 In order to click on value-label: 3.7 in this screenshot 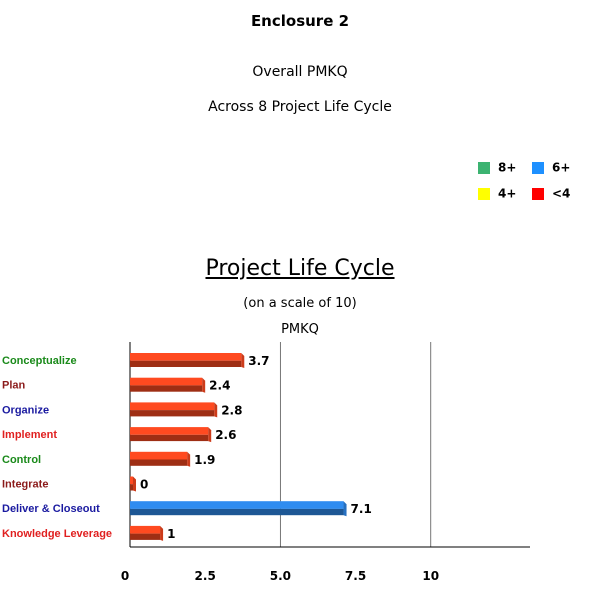, I will do `click(258, 361)`.